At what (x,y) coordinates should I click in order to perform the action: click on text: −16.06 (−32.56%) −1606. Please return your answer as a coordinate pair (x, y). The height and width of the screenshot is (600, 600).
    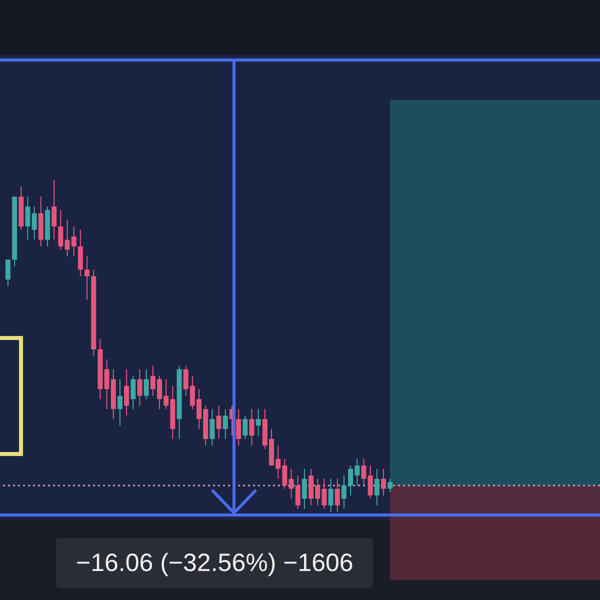
    Looking at the image, I should click on (215, 563).